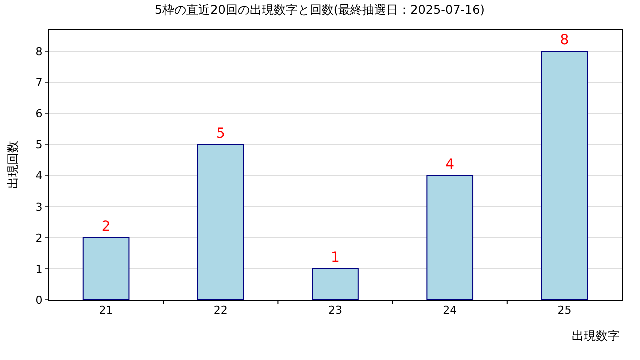 This screenshot has height=360, width=640. Describe the element at coordinates (596, 336) in the screenshot. I see `x-axis-title: 出現数字` at that location.